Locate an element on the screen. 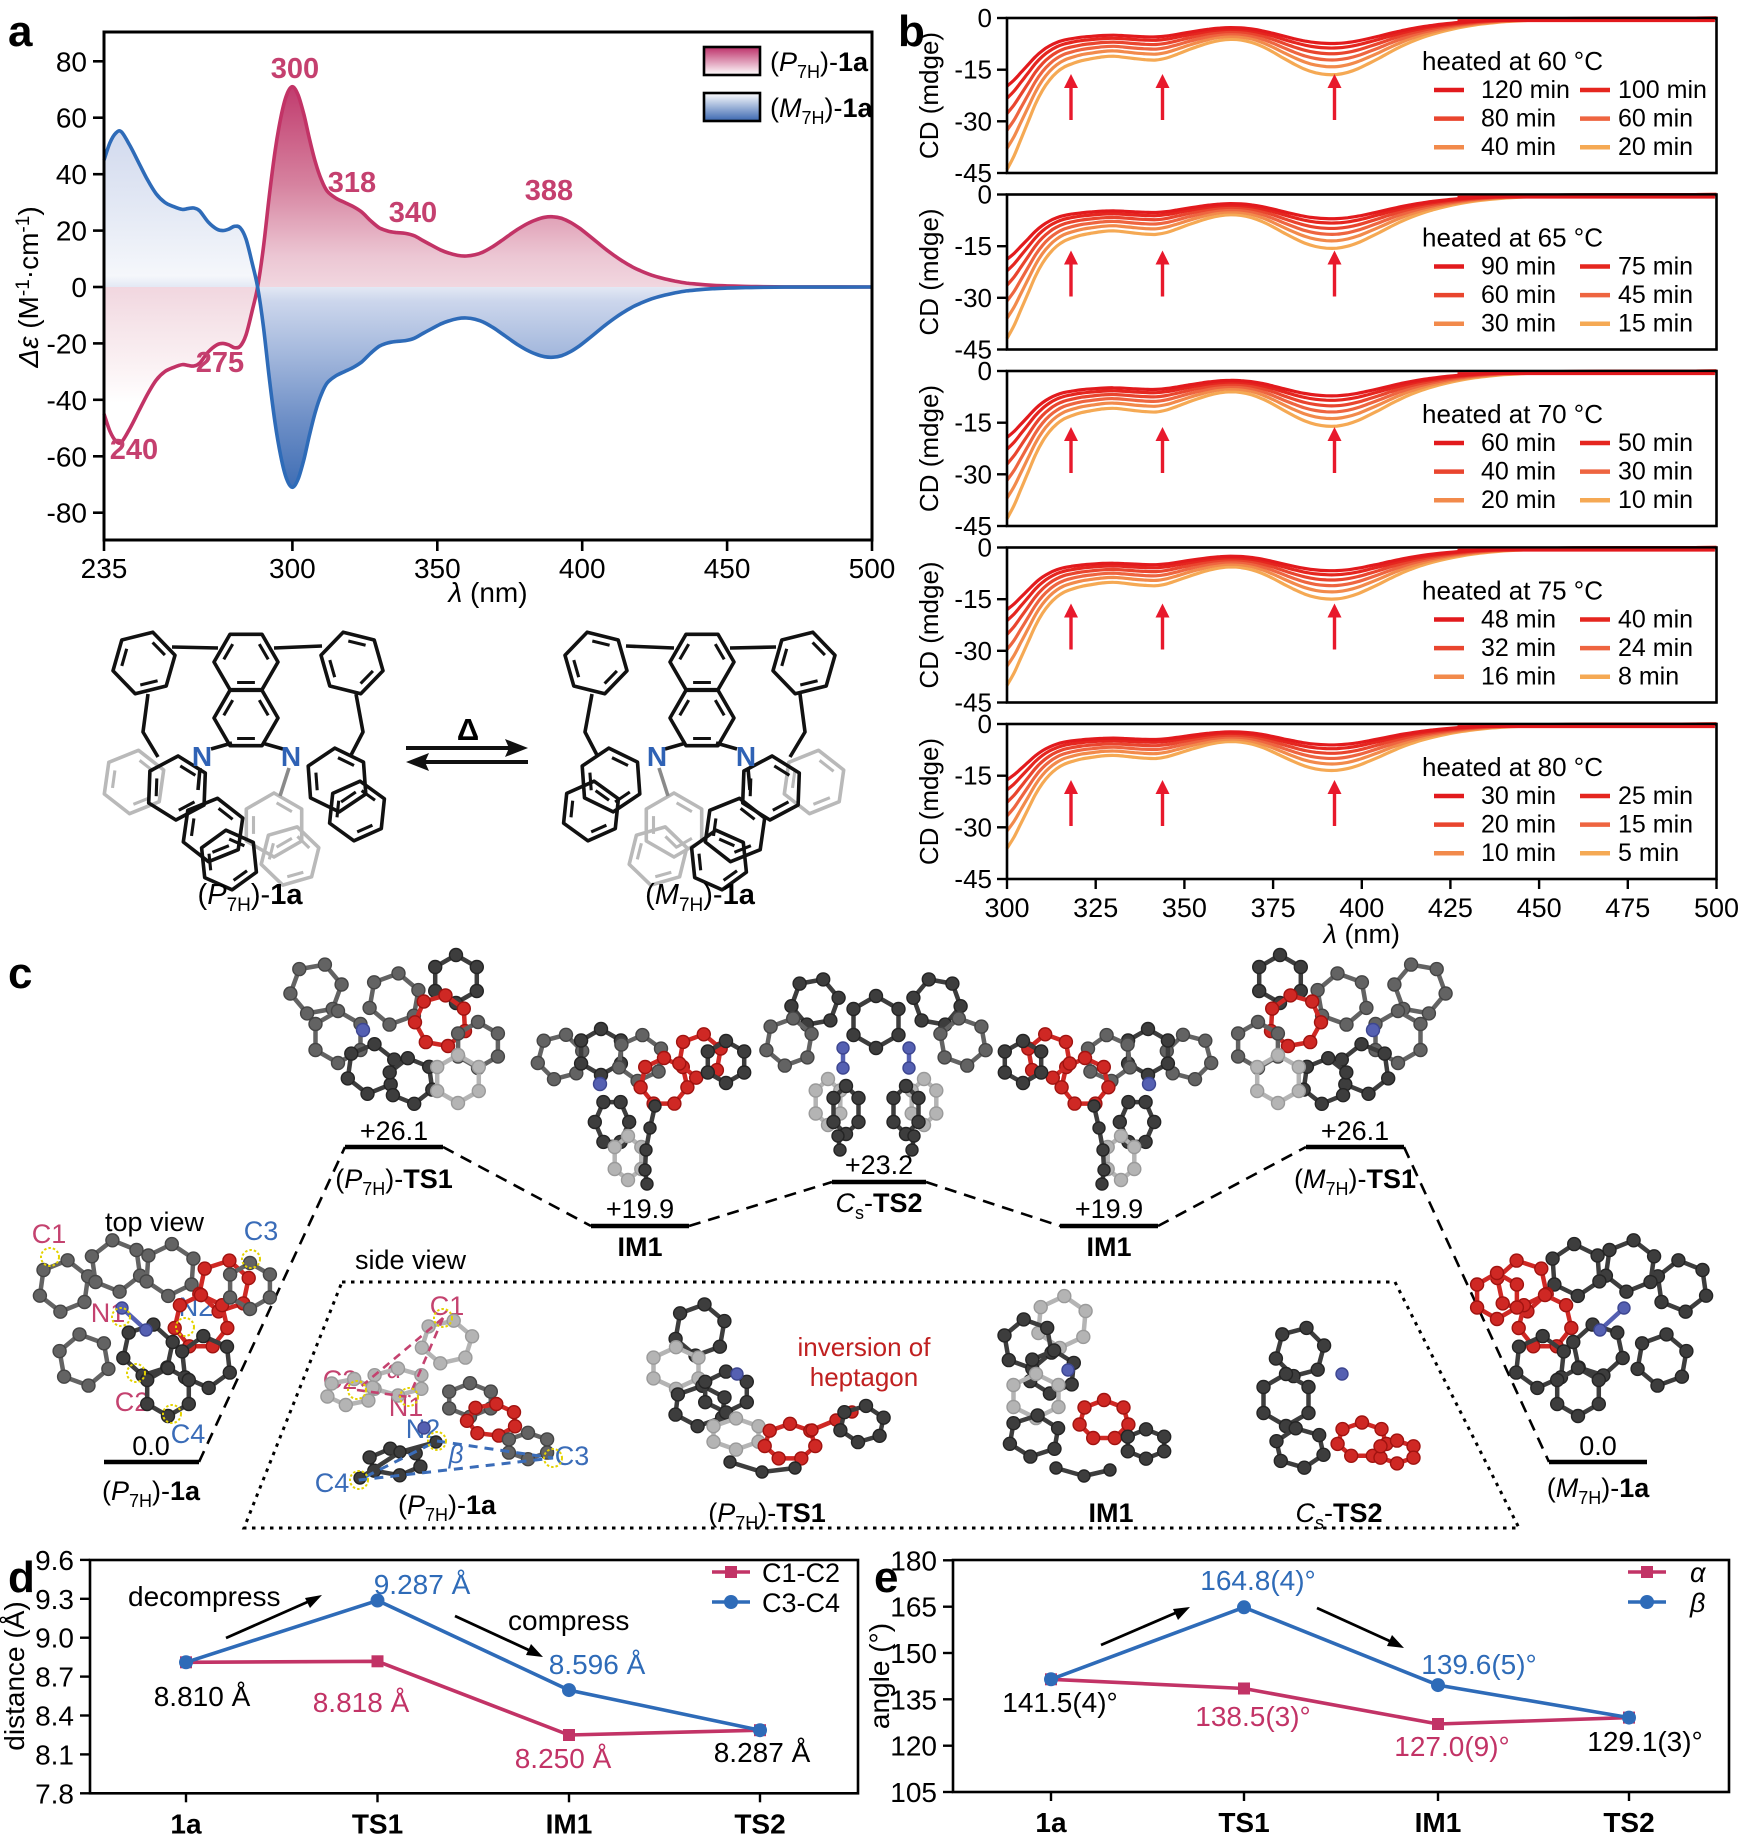  svg-text: Δ is located at coordinates (468, 729).